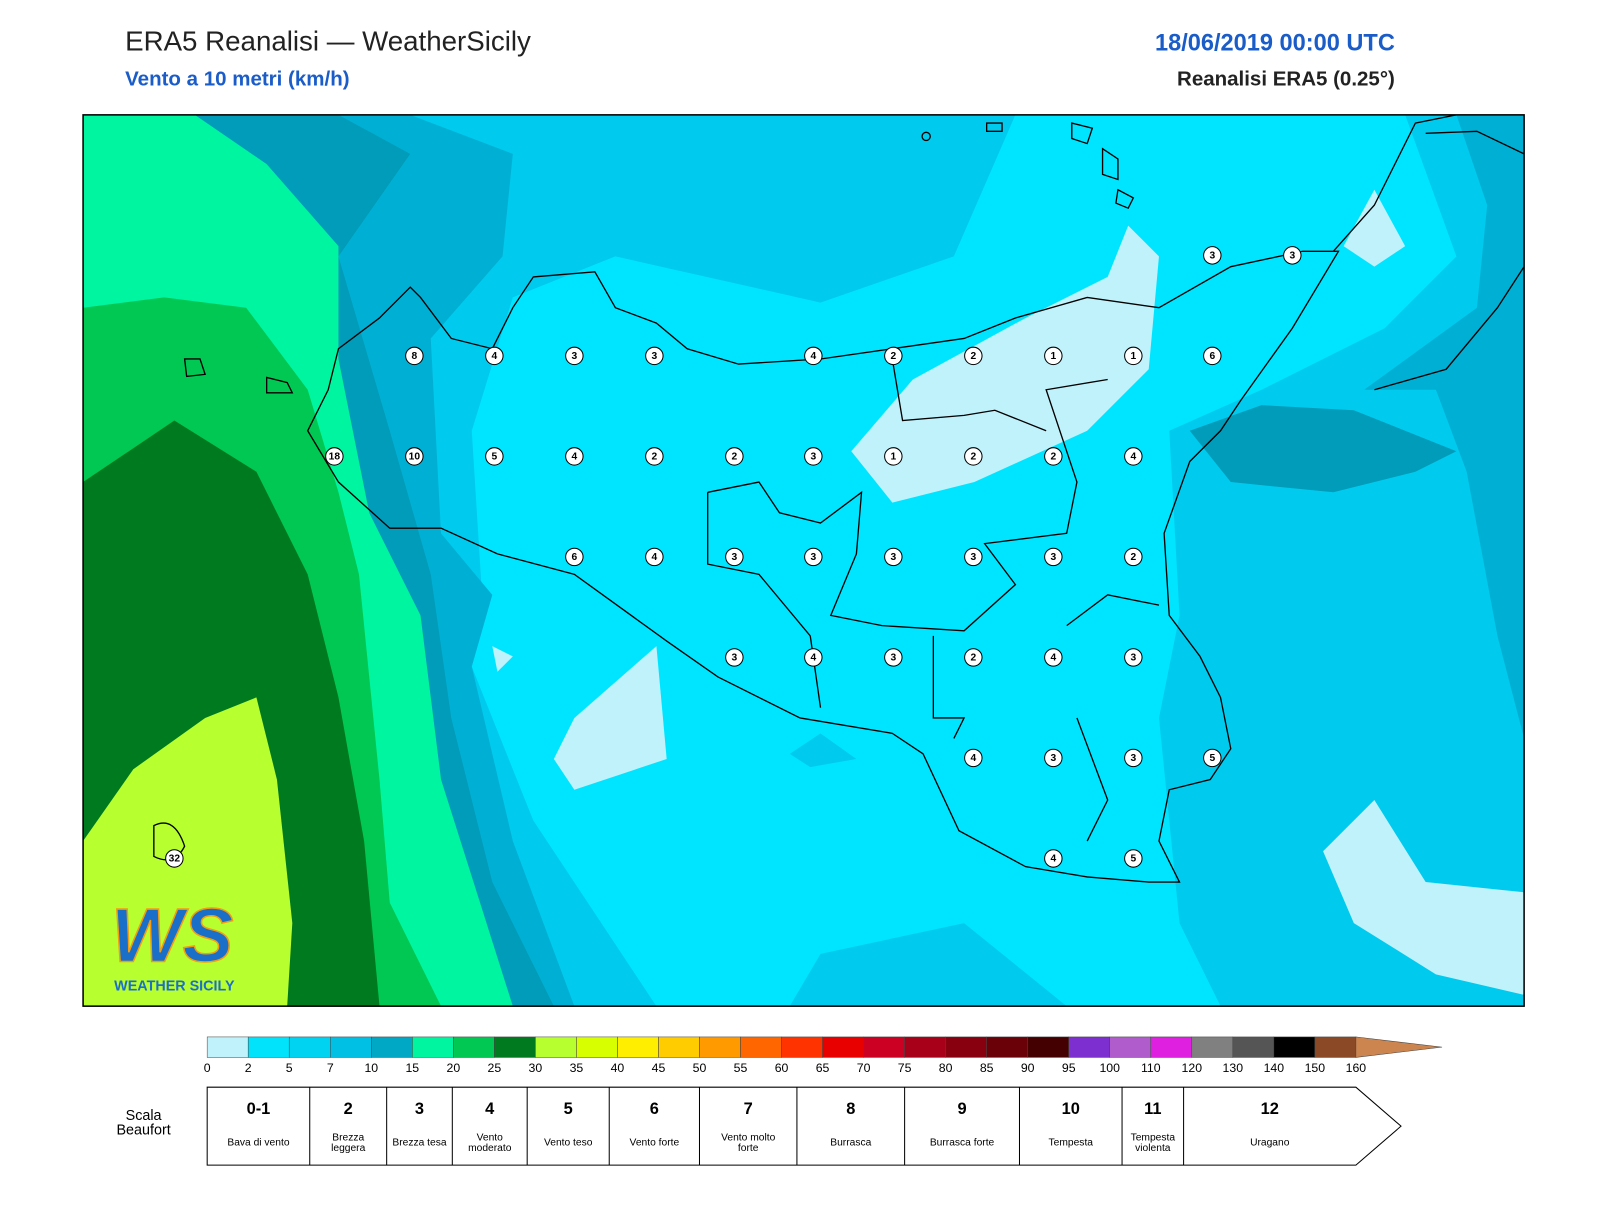 The height and width of the screenshot is (1205, 1600). Describe the element at coordinates (1233, 1068) in the screenshot. I see `colorbar-tick-label: 130` at that location.